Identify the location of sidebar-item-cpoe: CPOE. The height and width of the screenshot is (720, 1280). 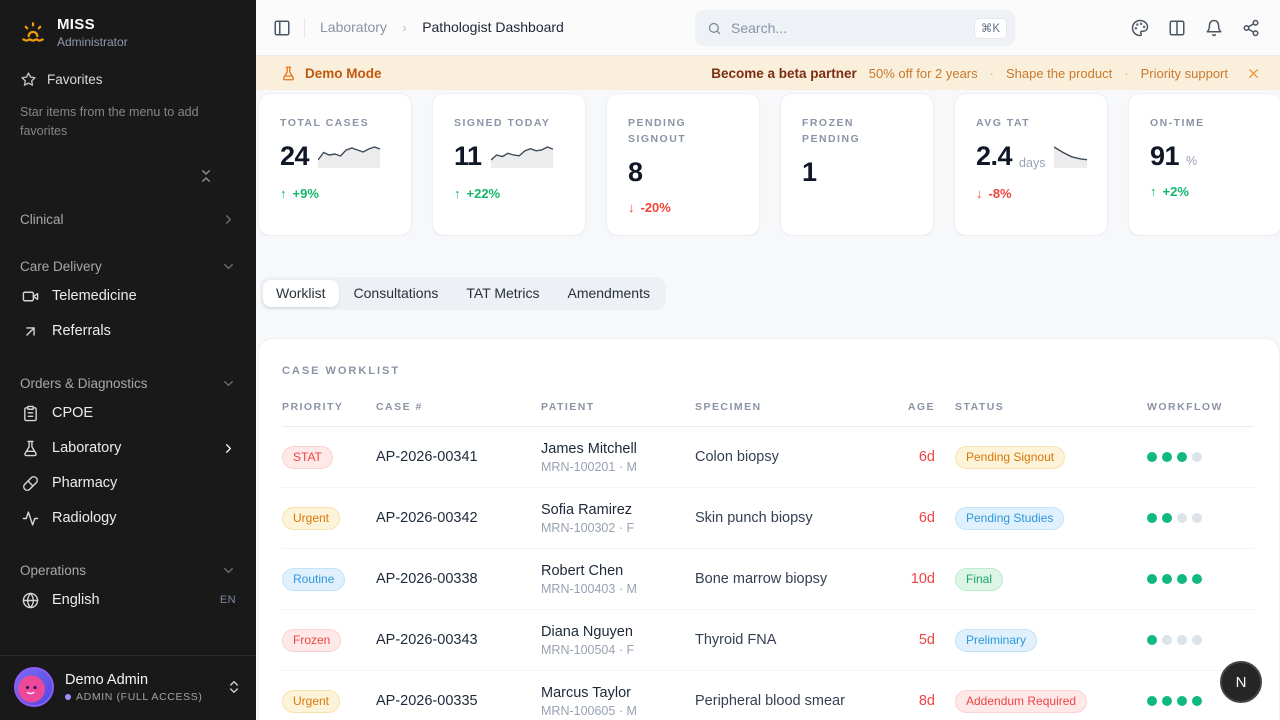
(128, 413).